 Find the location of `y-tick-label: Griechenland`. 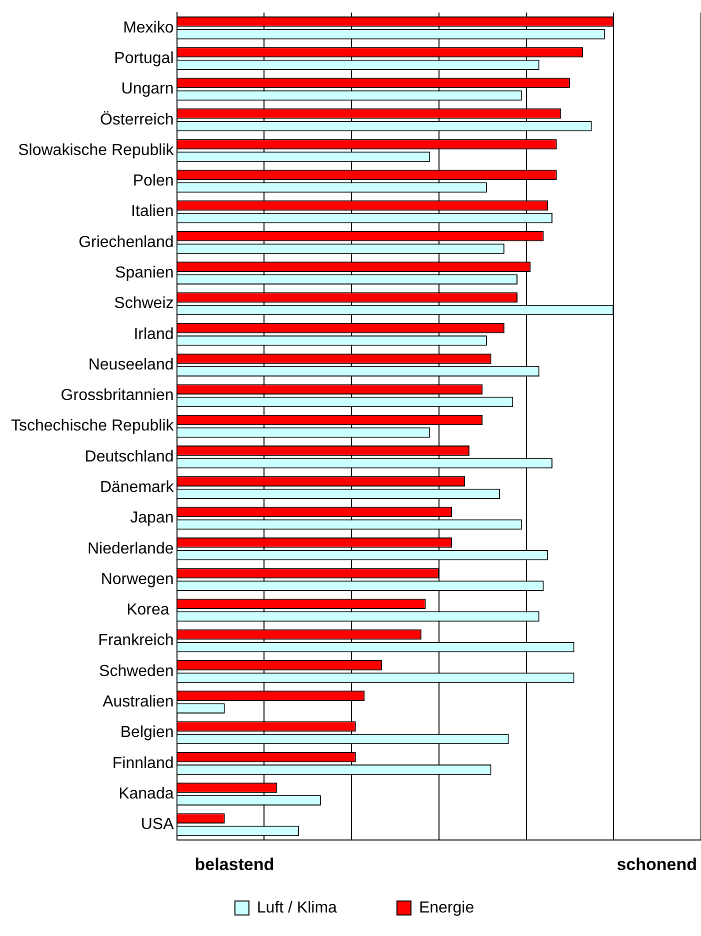

y-tick-label: Griechenland is located at coordinates (126, 242).